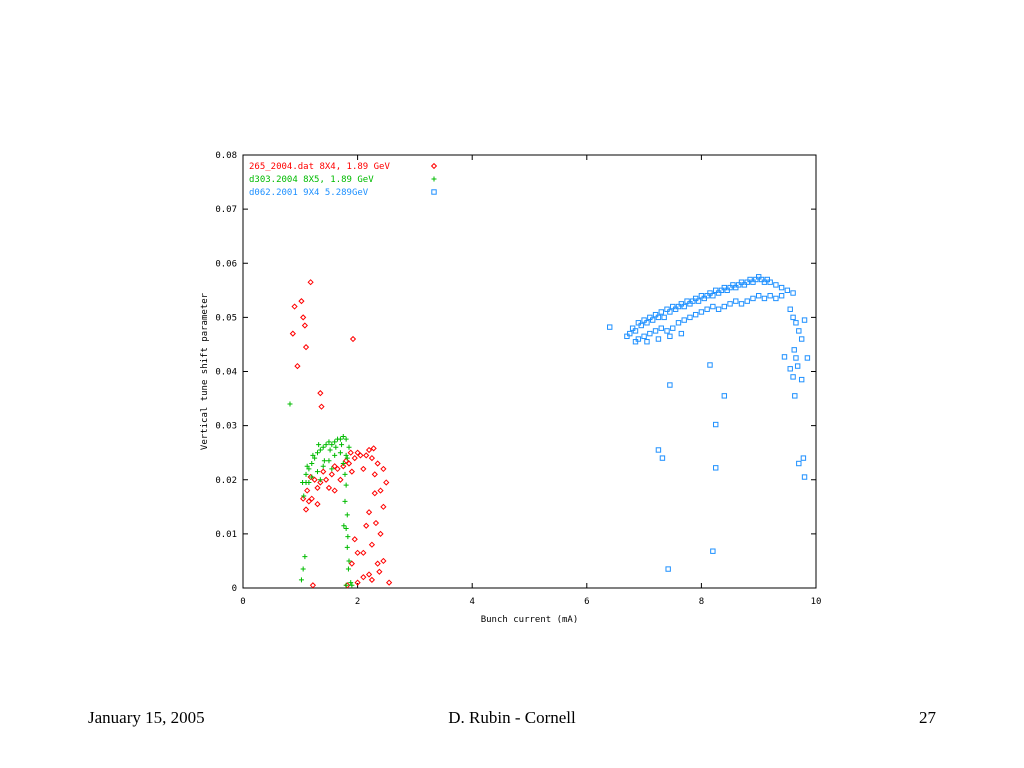 This screenshot has width=1024, height=768. Describe the element at coordinates (234, 589) in the screenshot. I see `y-tick-label: 0` at that location.